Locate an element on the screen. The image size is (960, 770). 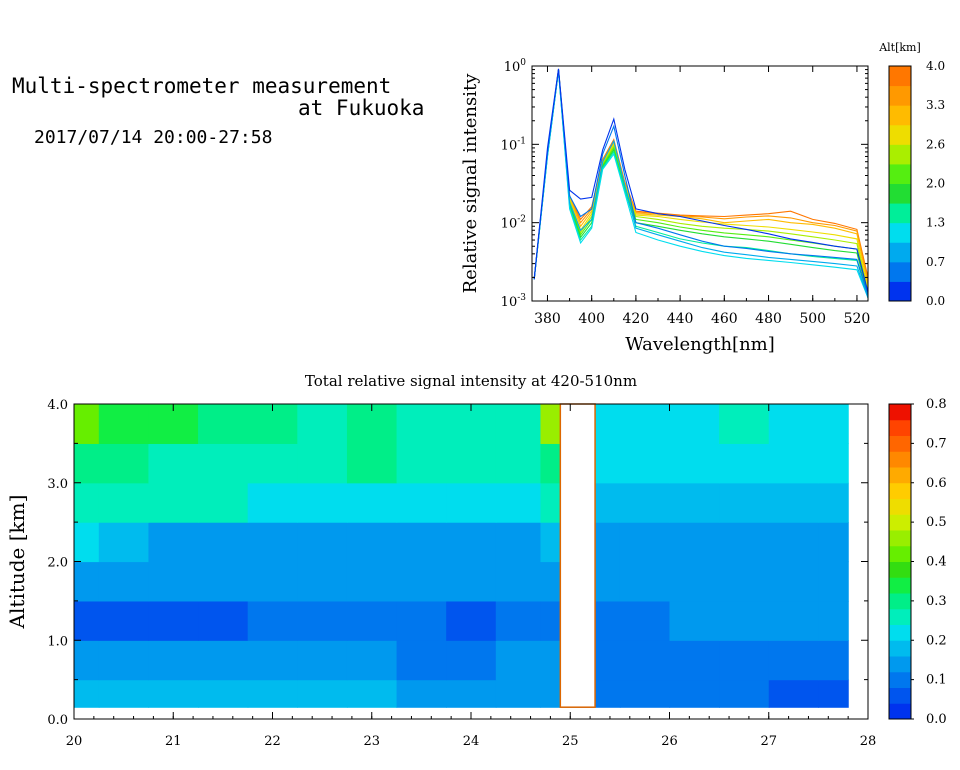
intensity-colorbar-label: 0.7 is located at coordinates (936, 443).